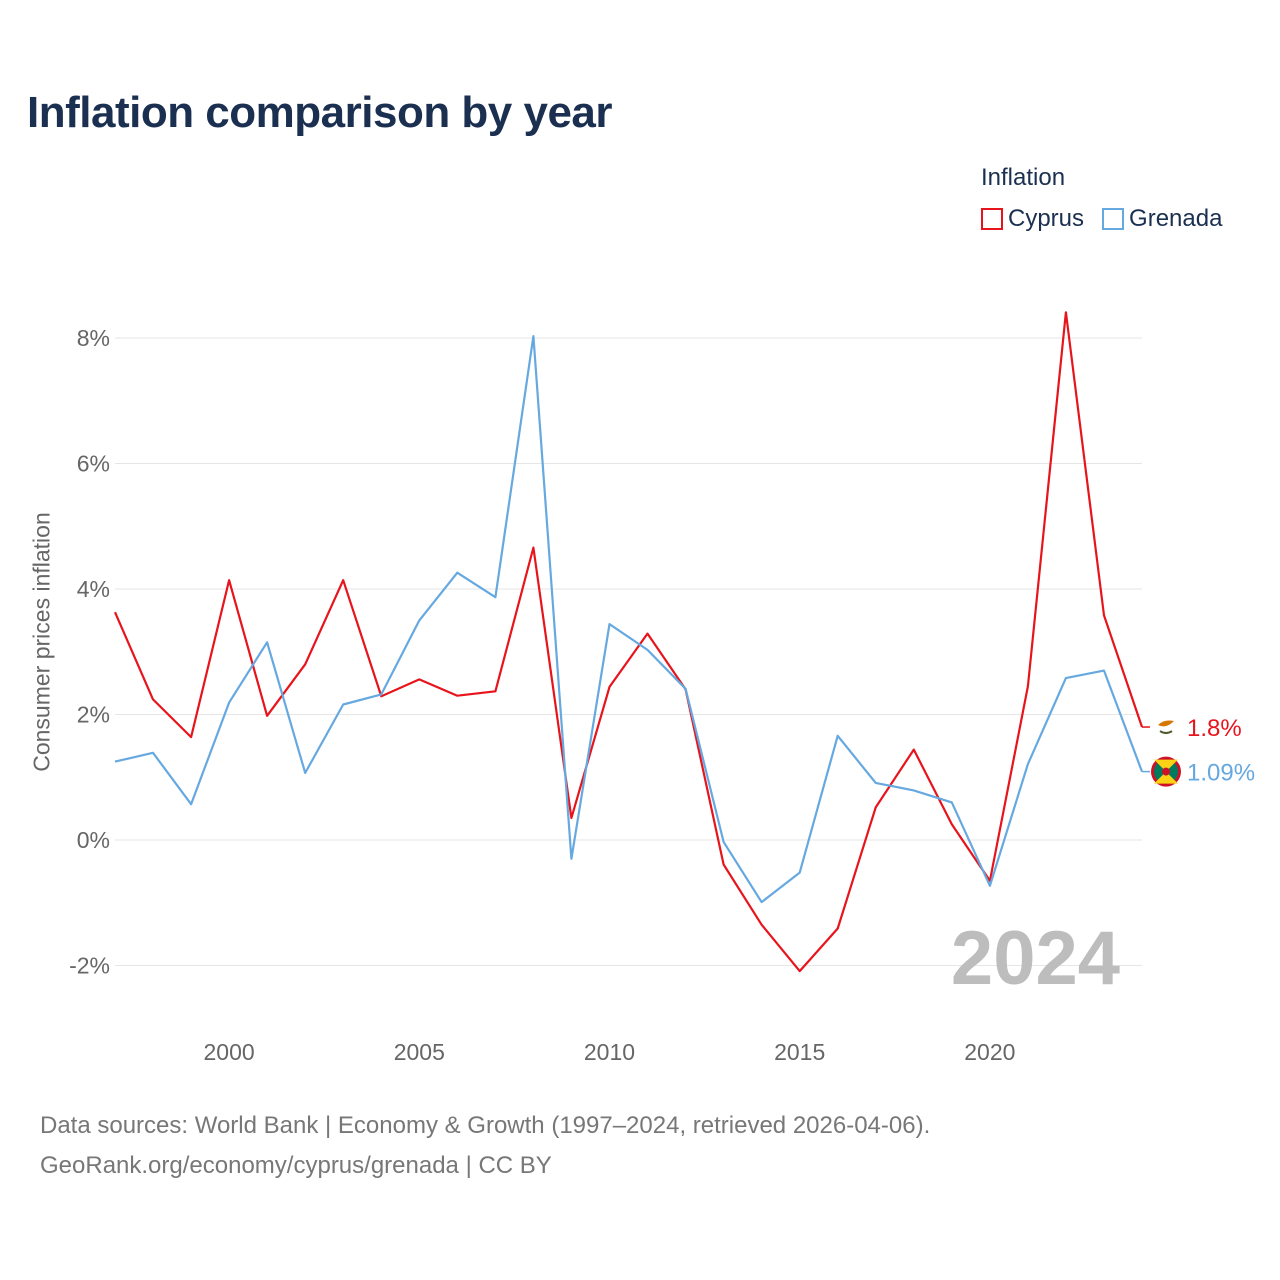 The height and width of the screenshot is (1280, 1280). I want to click on x-tick-label: 2015, so click(799, 1052).